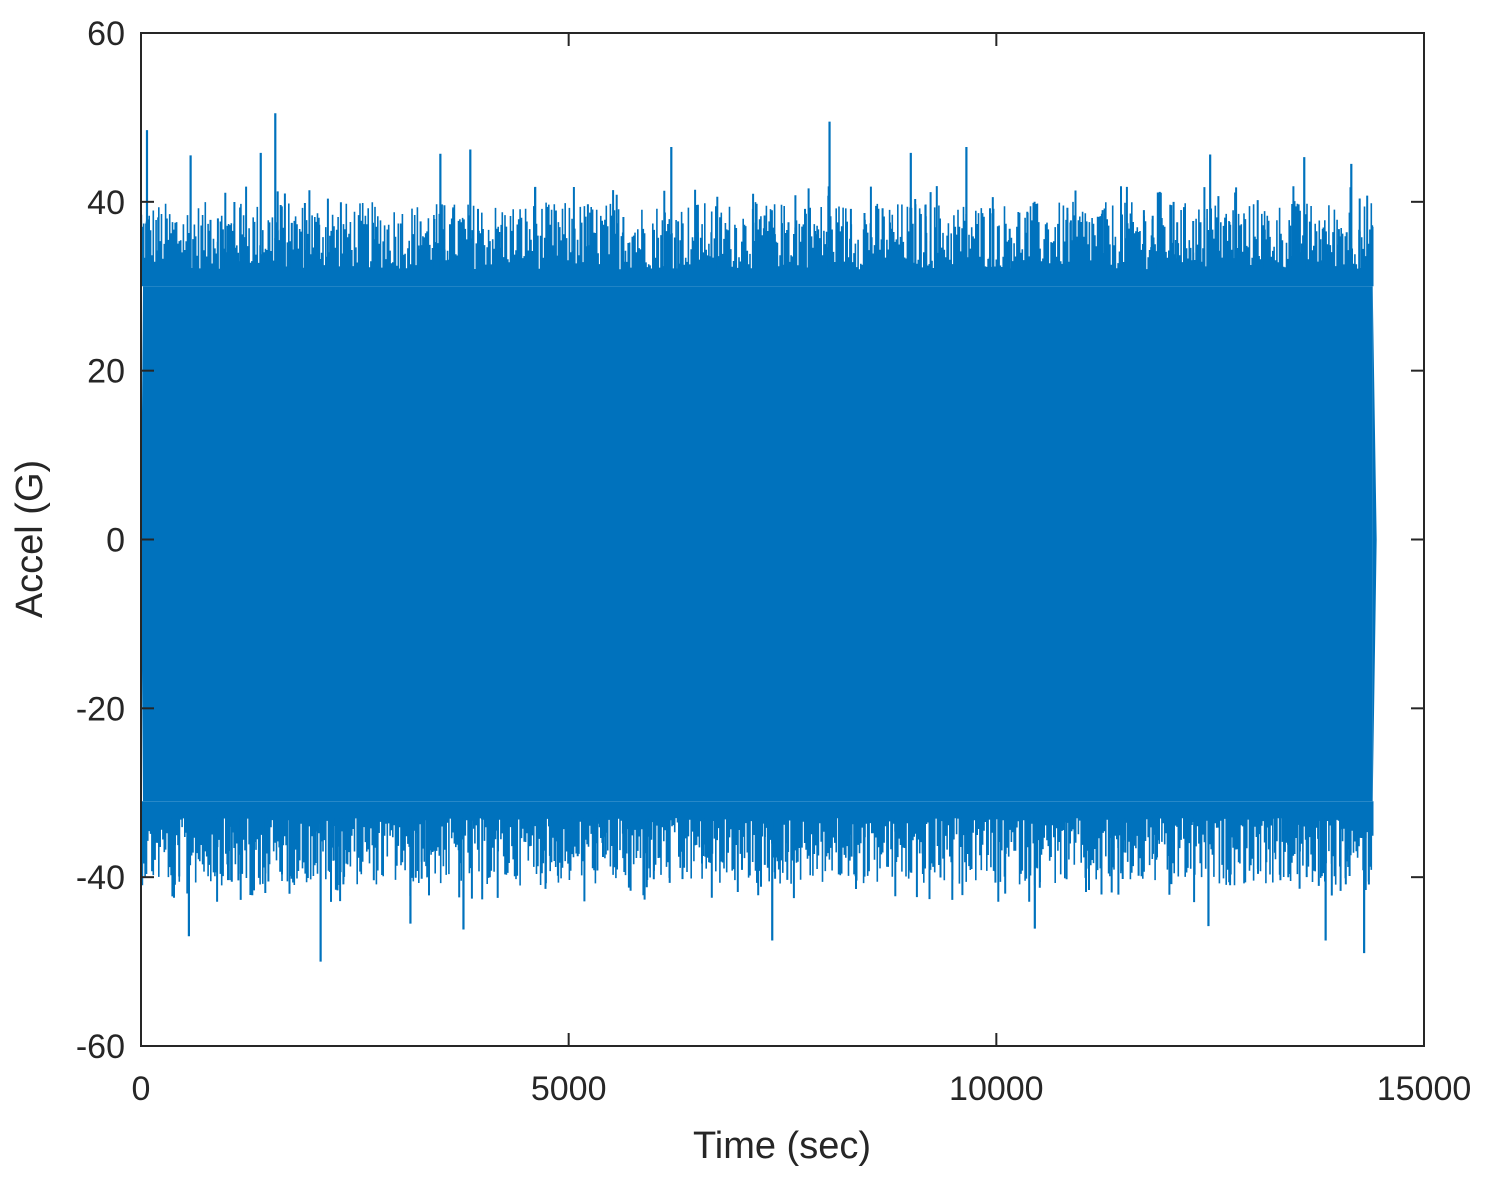  What do you see at coordinates (100, 1047) in the screenshot?
I see `y-tick-label: -60` at bounding box center [100, 1047].